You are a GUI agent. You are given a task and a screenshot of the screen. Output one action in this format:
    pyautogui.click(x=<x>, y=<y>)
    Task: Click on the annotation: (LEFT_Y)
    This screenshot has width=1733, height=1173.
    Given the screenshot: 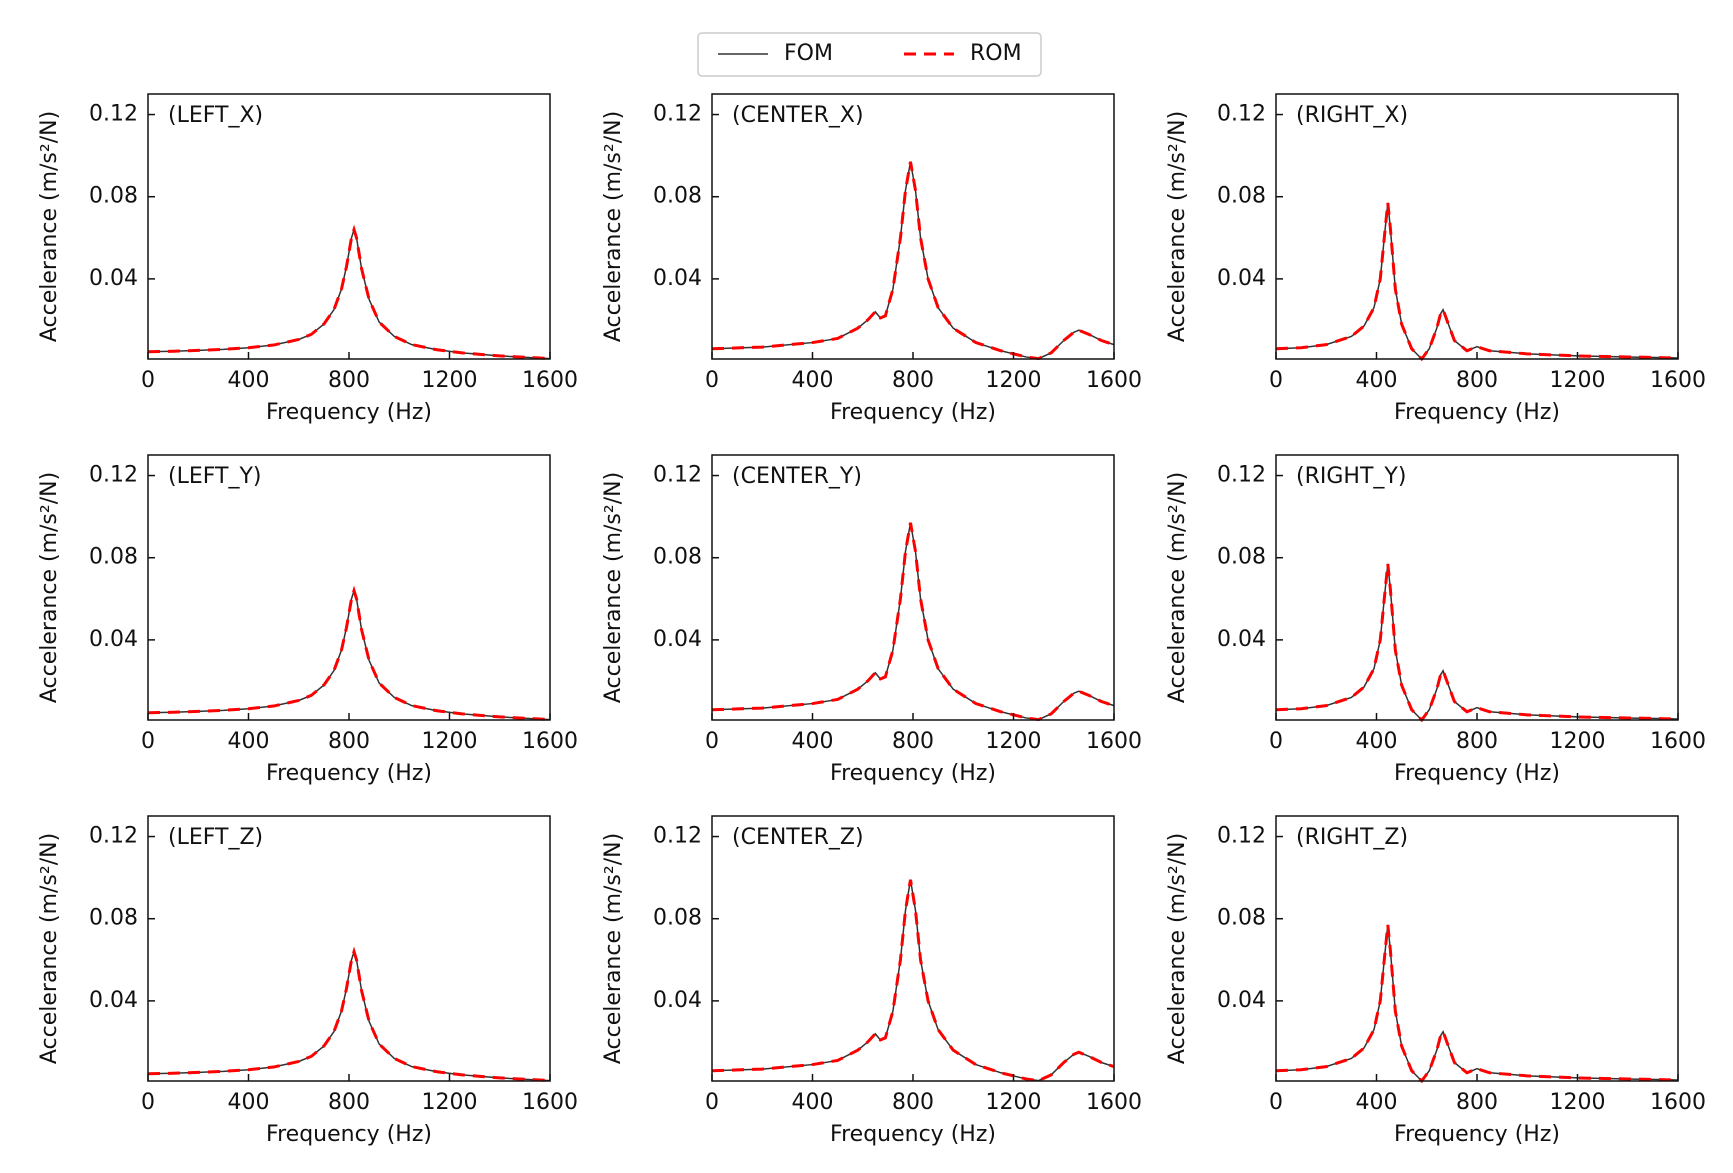 What is the action you would take?
    pyautogui.click(x=214, y=476)
    